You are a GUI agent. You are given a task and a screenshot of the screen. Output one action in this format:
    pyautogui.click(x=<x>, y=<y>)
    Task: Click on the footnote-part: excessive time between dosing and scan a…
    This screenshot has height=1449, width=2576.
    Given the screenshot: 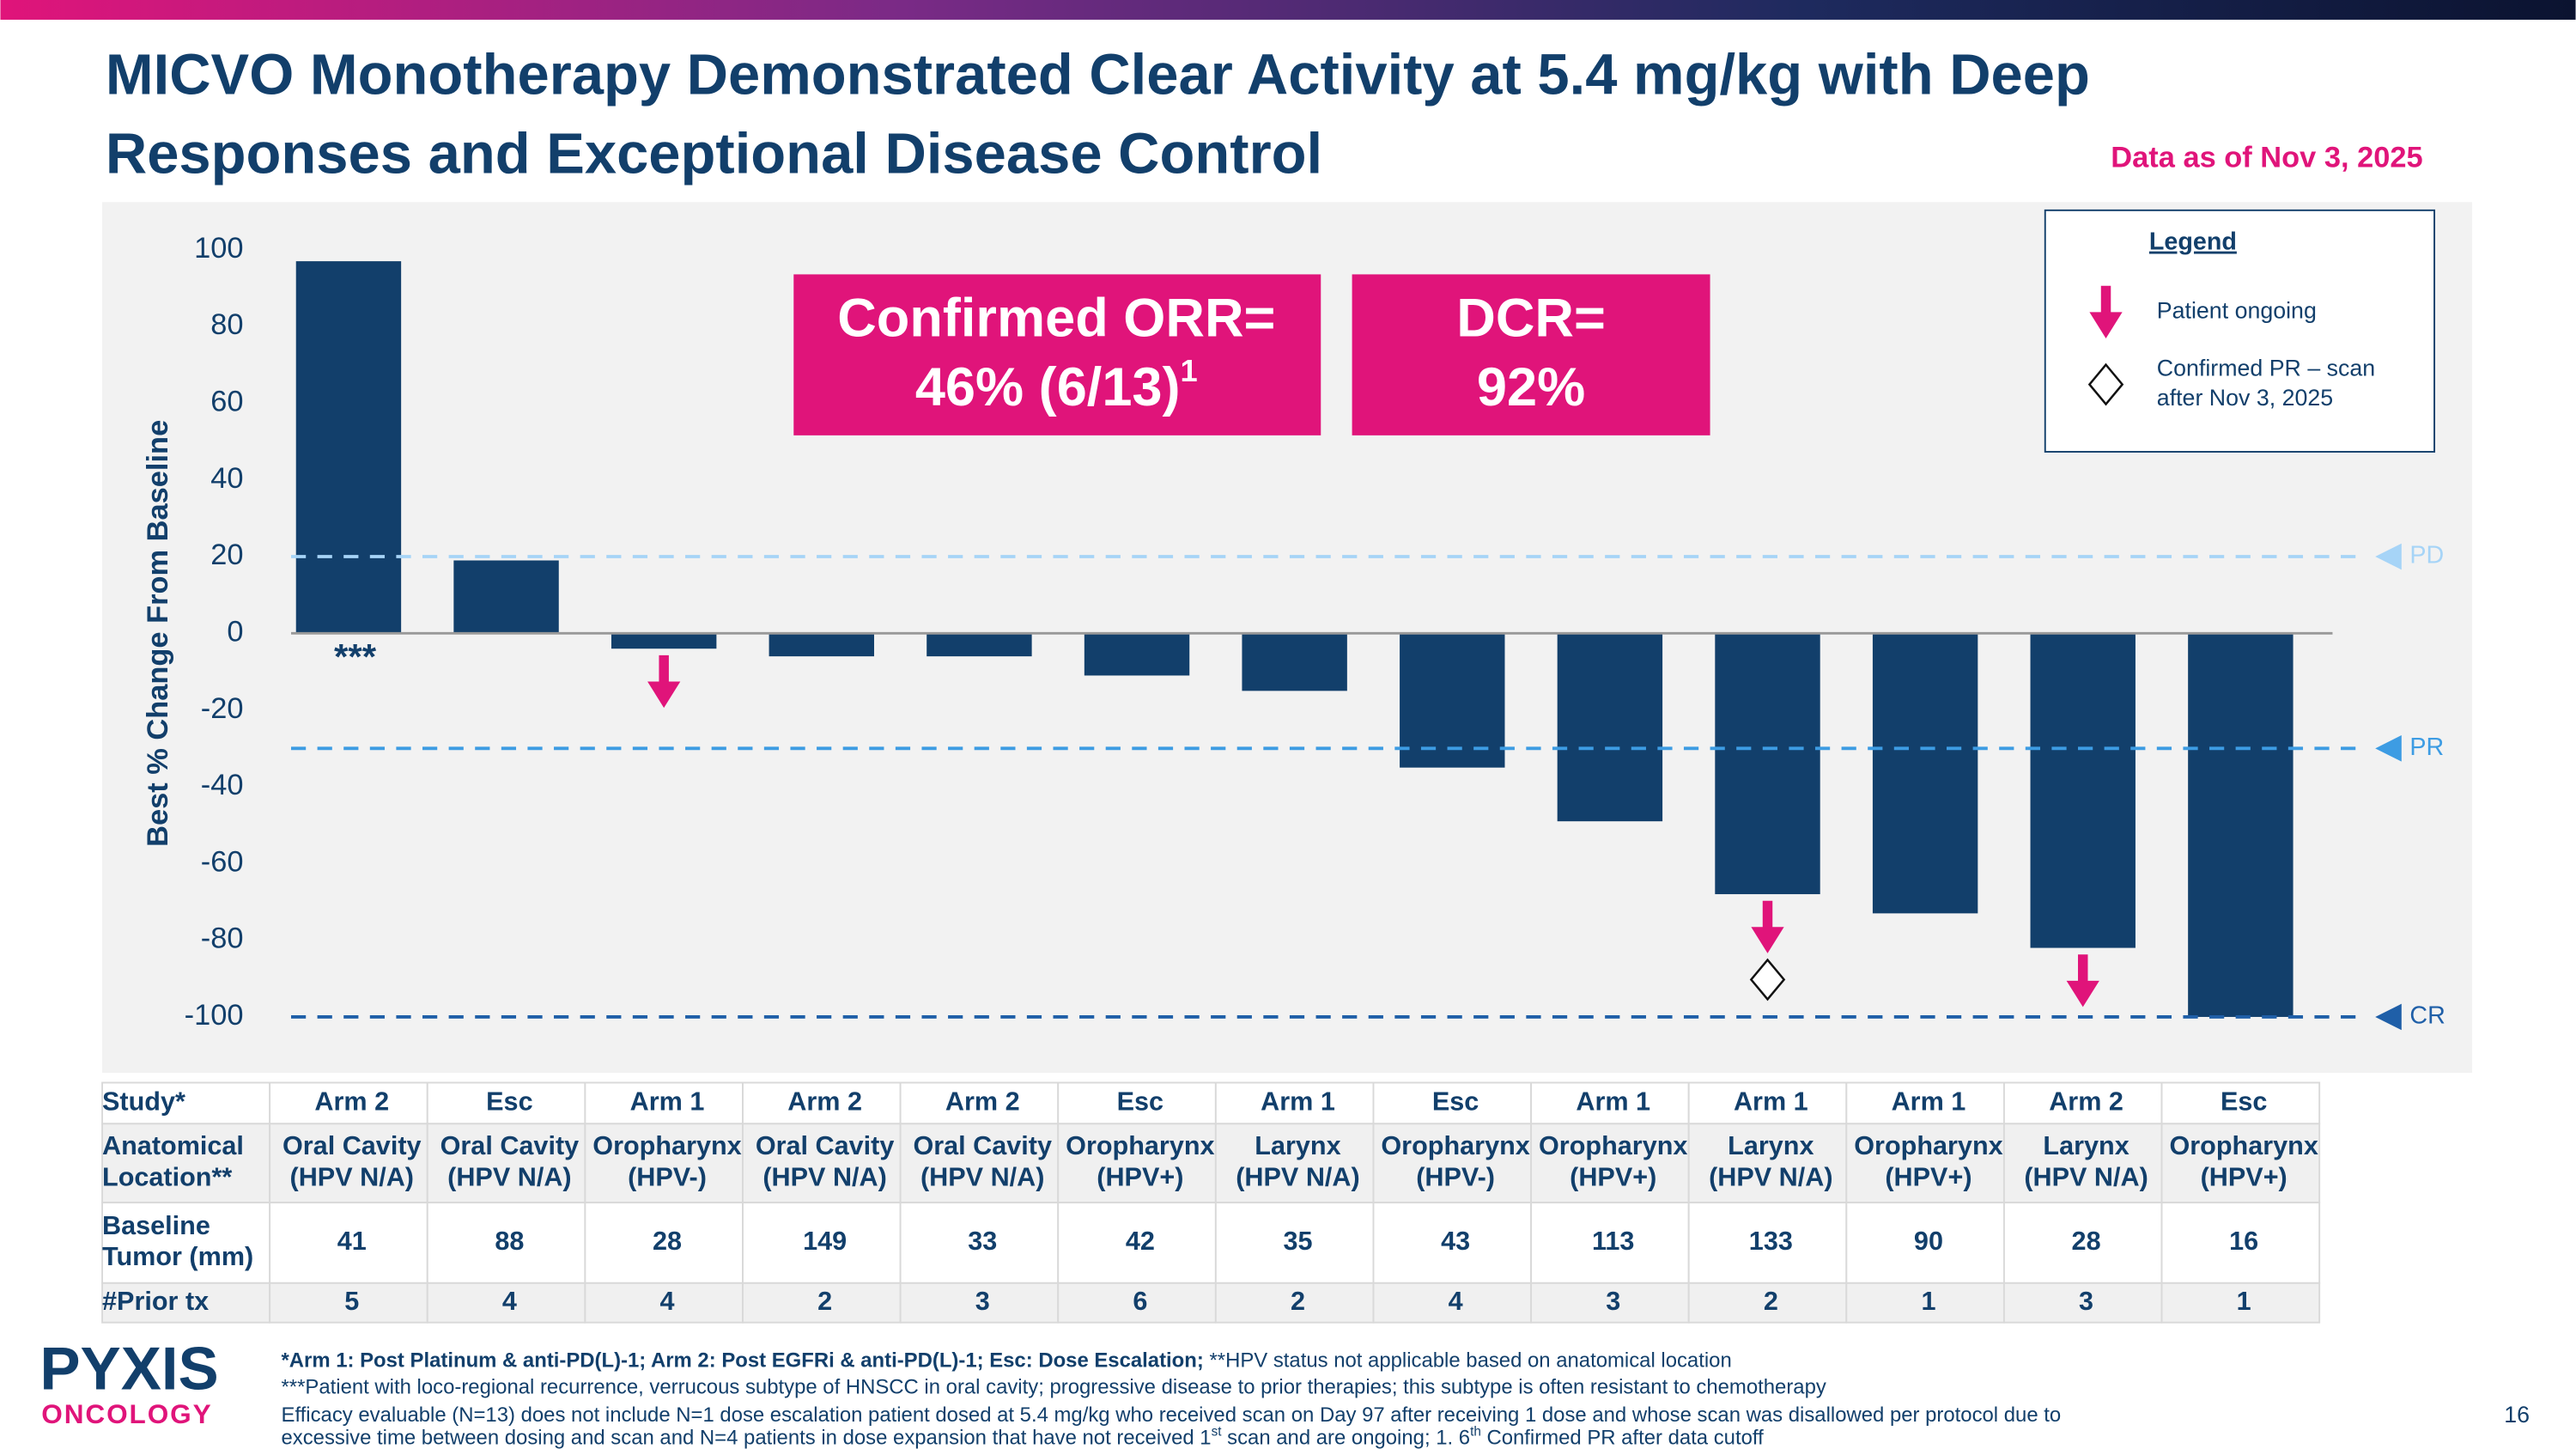 What is the action you would take?
    pyautogui.click(x=747, y=1438)
    